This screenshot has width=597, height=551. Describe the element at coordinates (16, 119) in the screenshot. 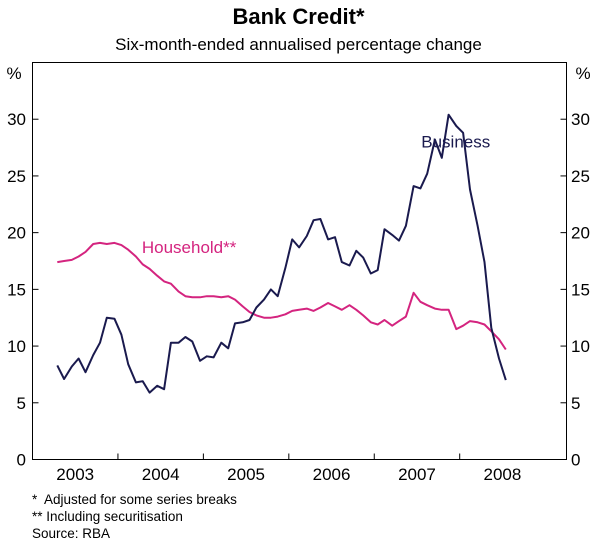

I see `y-tick-label-left: 30` at that location.